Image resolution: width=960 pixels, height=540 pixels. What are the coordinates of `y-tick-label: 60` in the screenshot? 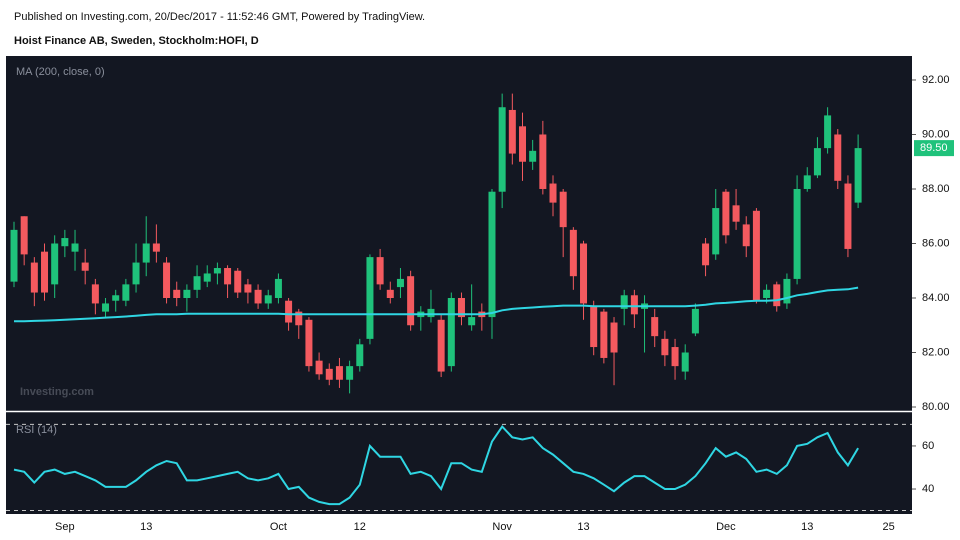 It's located at (928, 446).